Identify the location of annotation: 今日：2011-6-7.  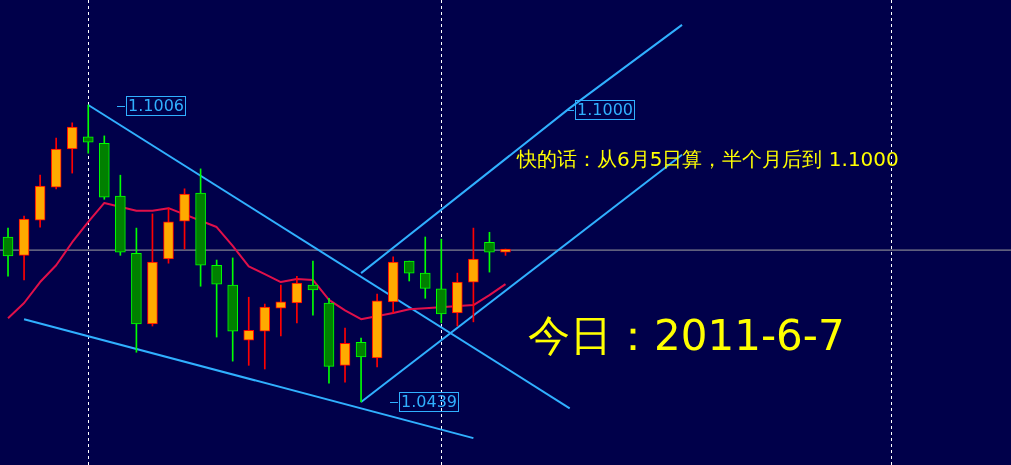
(686, 336).